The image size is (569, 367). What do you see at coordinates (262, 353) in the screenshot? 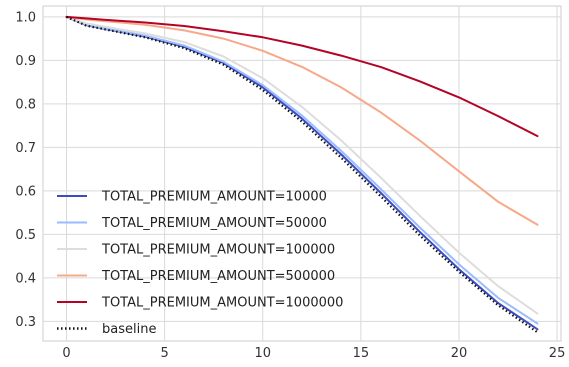
I see `x-tick-label: 10` at bounding box center [262, 353].